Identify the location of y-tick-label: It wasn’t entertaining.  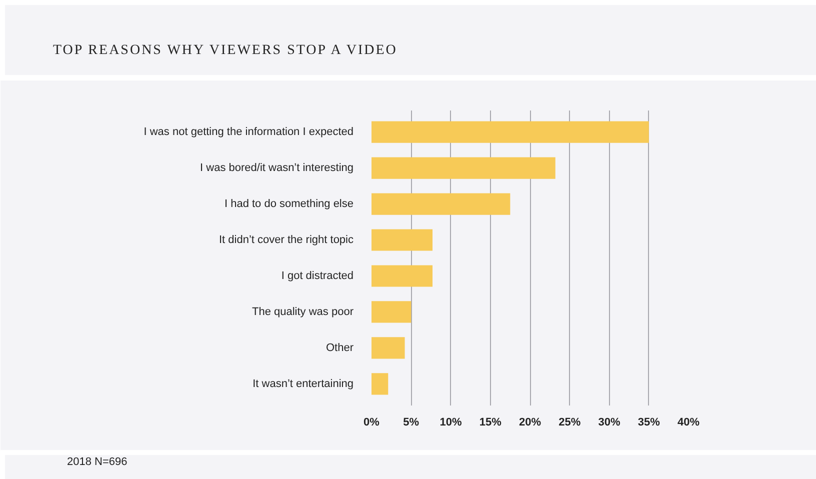
(303, 384).